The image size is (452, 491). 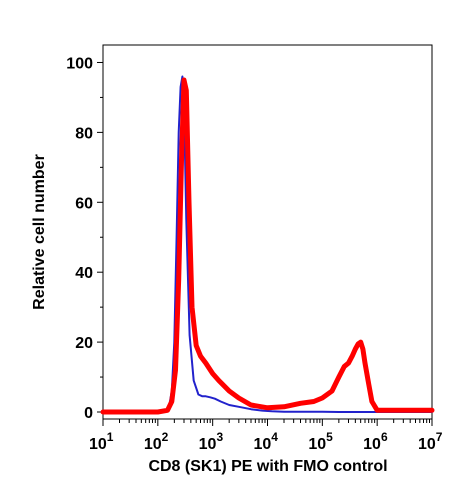 I want to click on y-tick-label: 100, so click(x=79, y=63).